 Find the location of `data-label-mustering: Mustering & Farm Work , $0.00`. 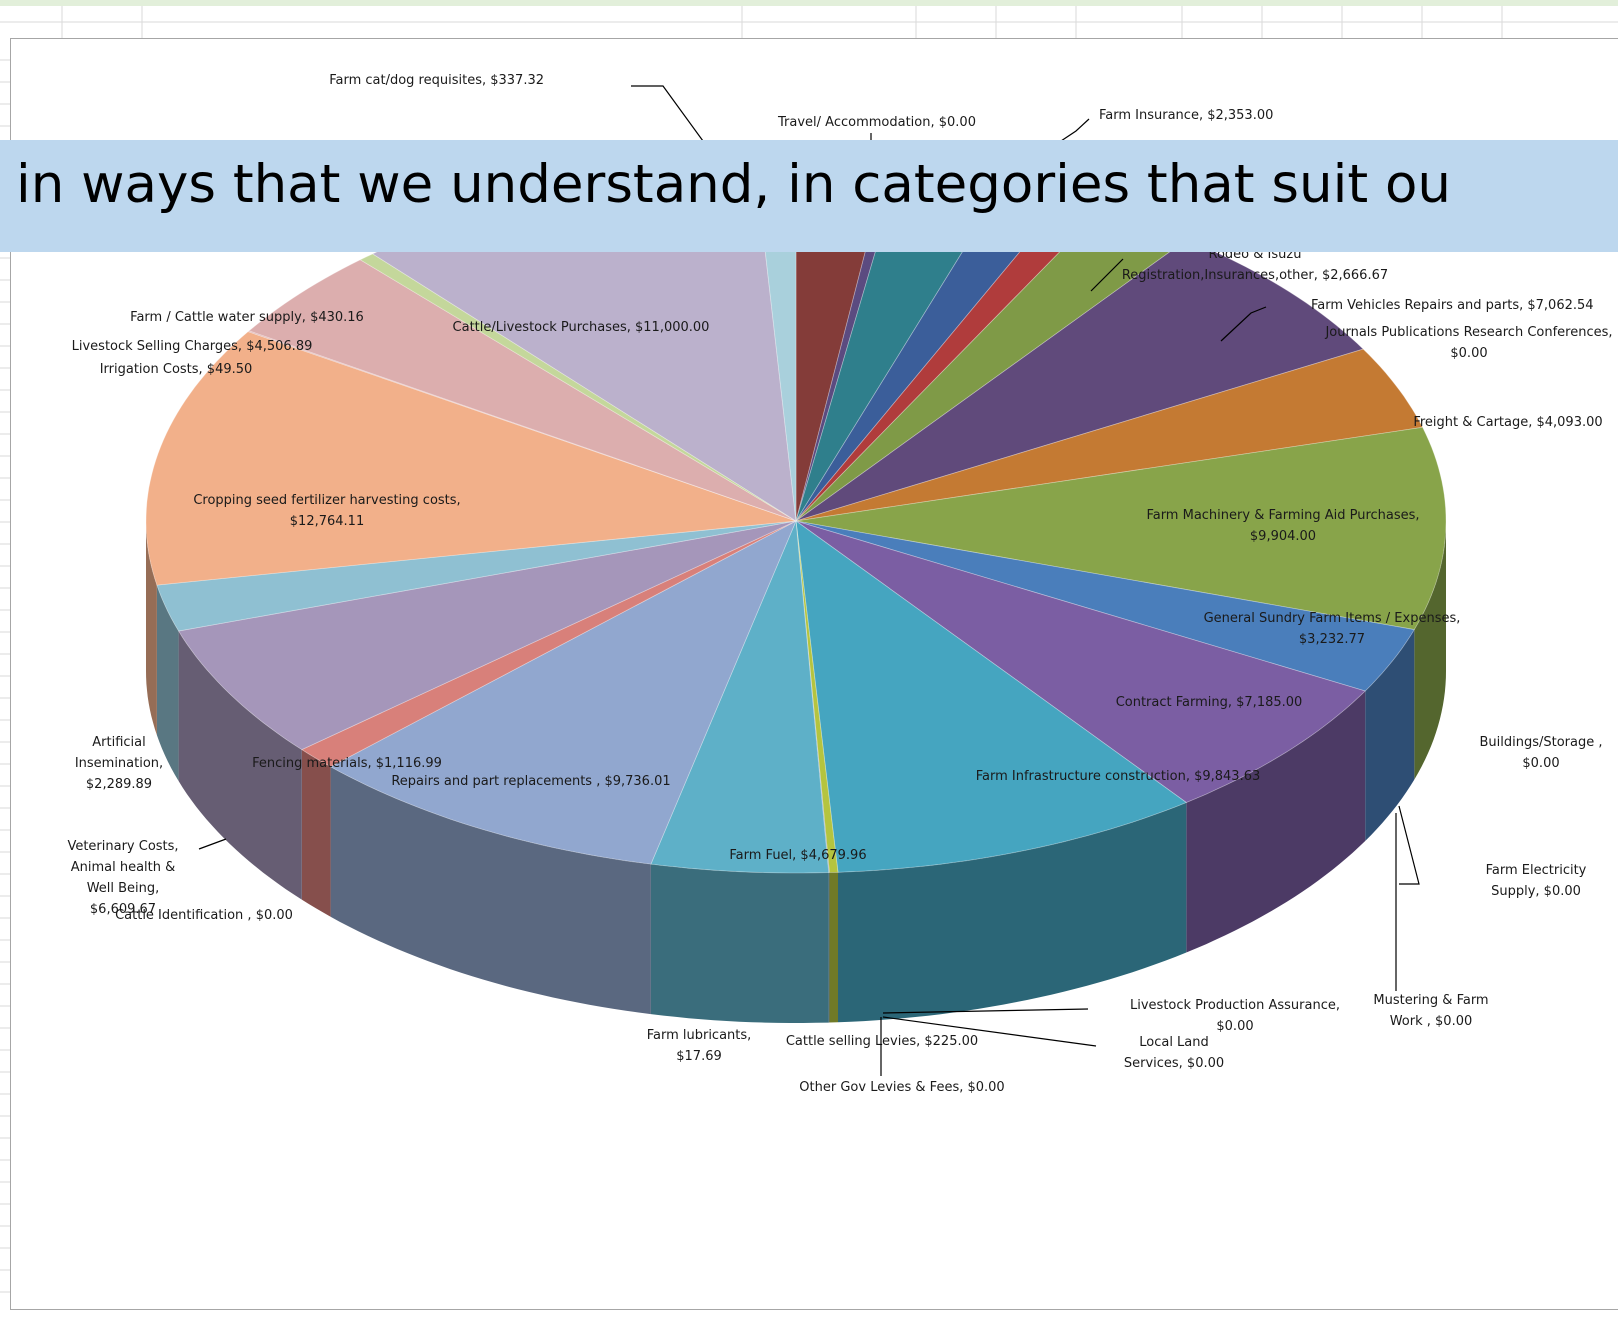

data-label-mustering: Mustering & Farm Work , $0.00 is located at coordinates (1430, 1011).